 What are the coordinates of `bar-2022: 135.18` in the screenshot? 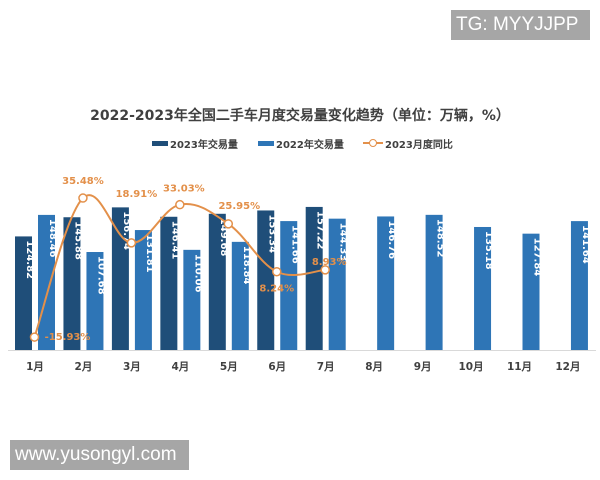 It's located at (484, 288).